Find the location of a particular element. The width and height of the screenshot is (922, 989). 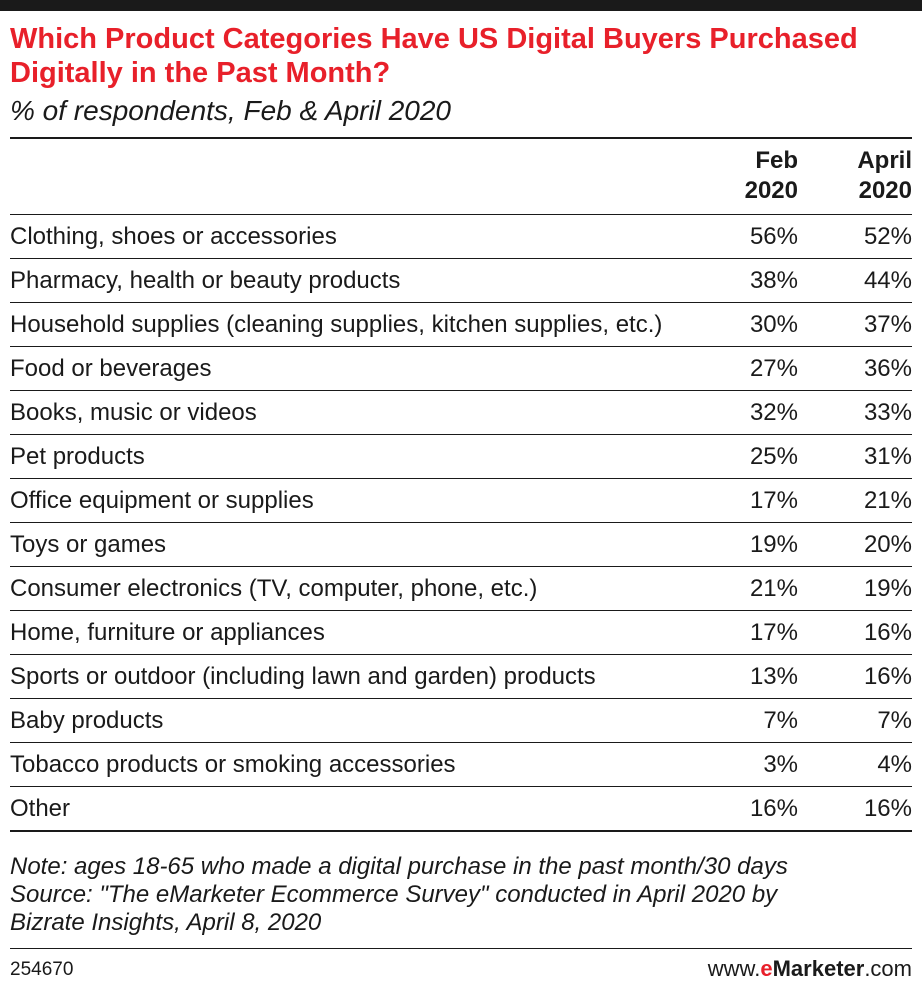

row-label: Baby products is located at coordinates (340, 720).